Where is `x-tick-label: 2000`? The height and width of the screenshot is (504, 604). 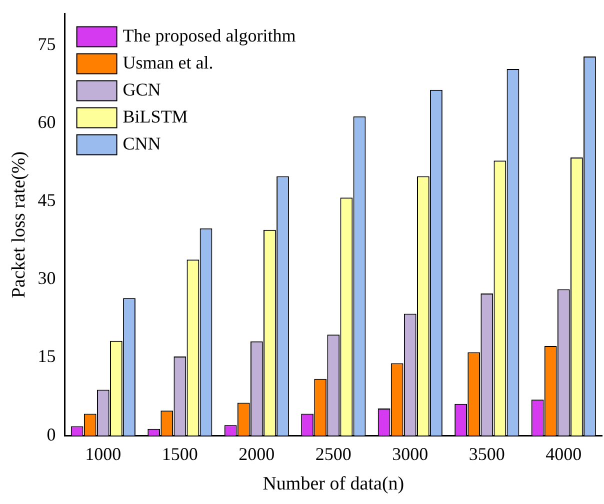
x-tick-label: 2000 is located at coordinates (256, 454).